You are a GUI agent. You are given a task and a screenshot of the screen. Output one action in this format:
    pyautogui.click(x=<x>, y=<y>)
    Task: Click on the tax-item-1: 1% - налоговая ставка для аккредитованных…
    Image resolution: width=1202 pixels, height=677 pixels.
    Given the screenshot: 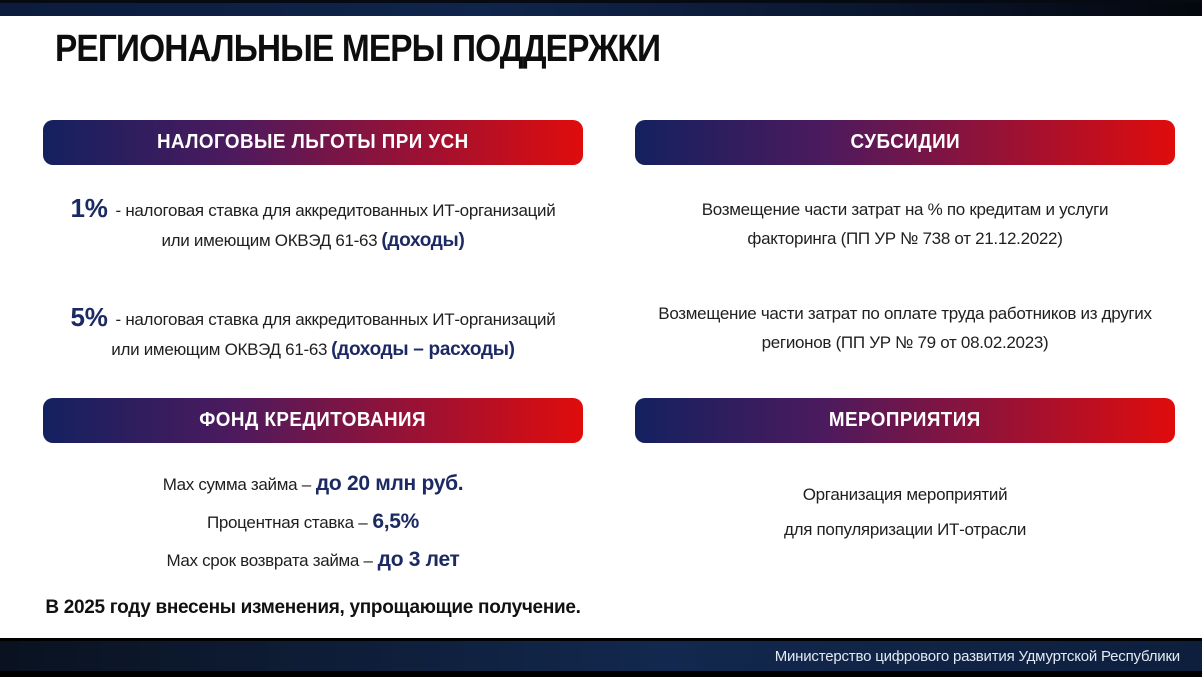 What is the action you would take?
    pyautogui.click(x=313, y=224)
    